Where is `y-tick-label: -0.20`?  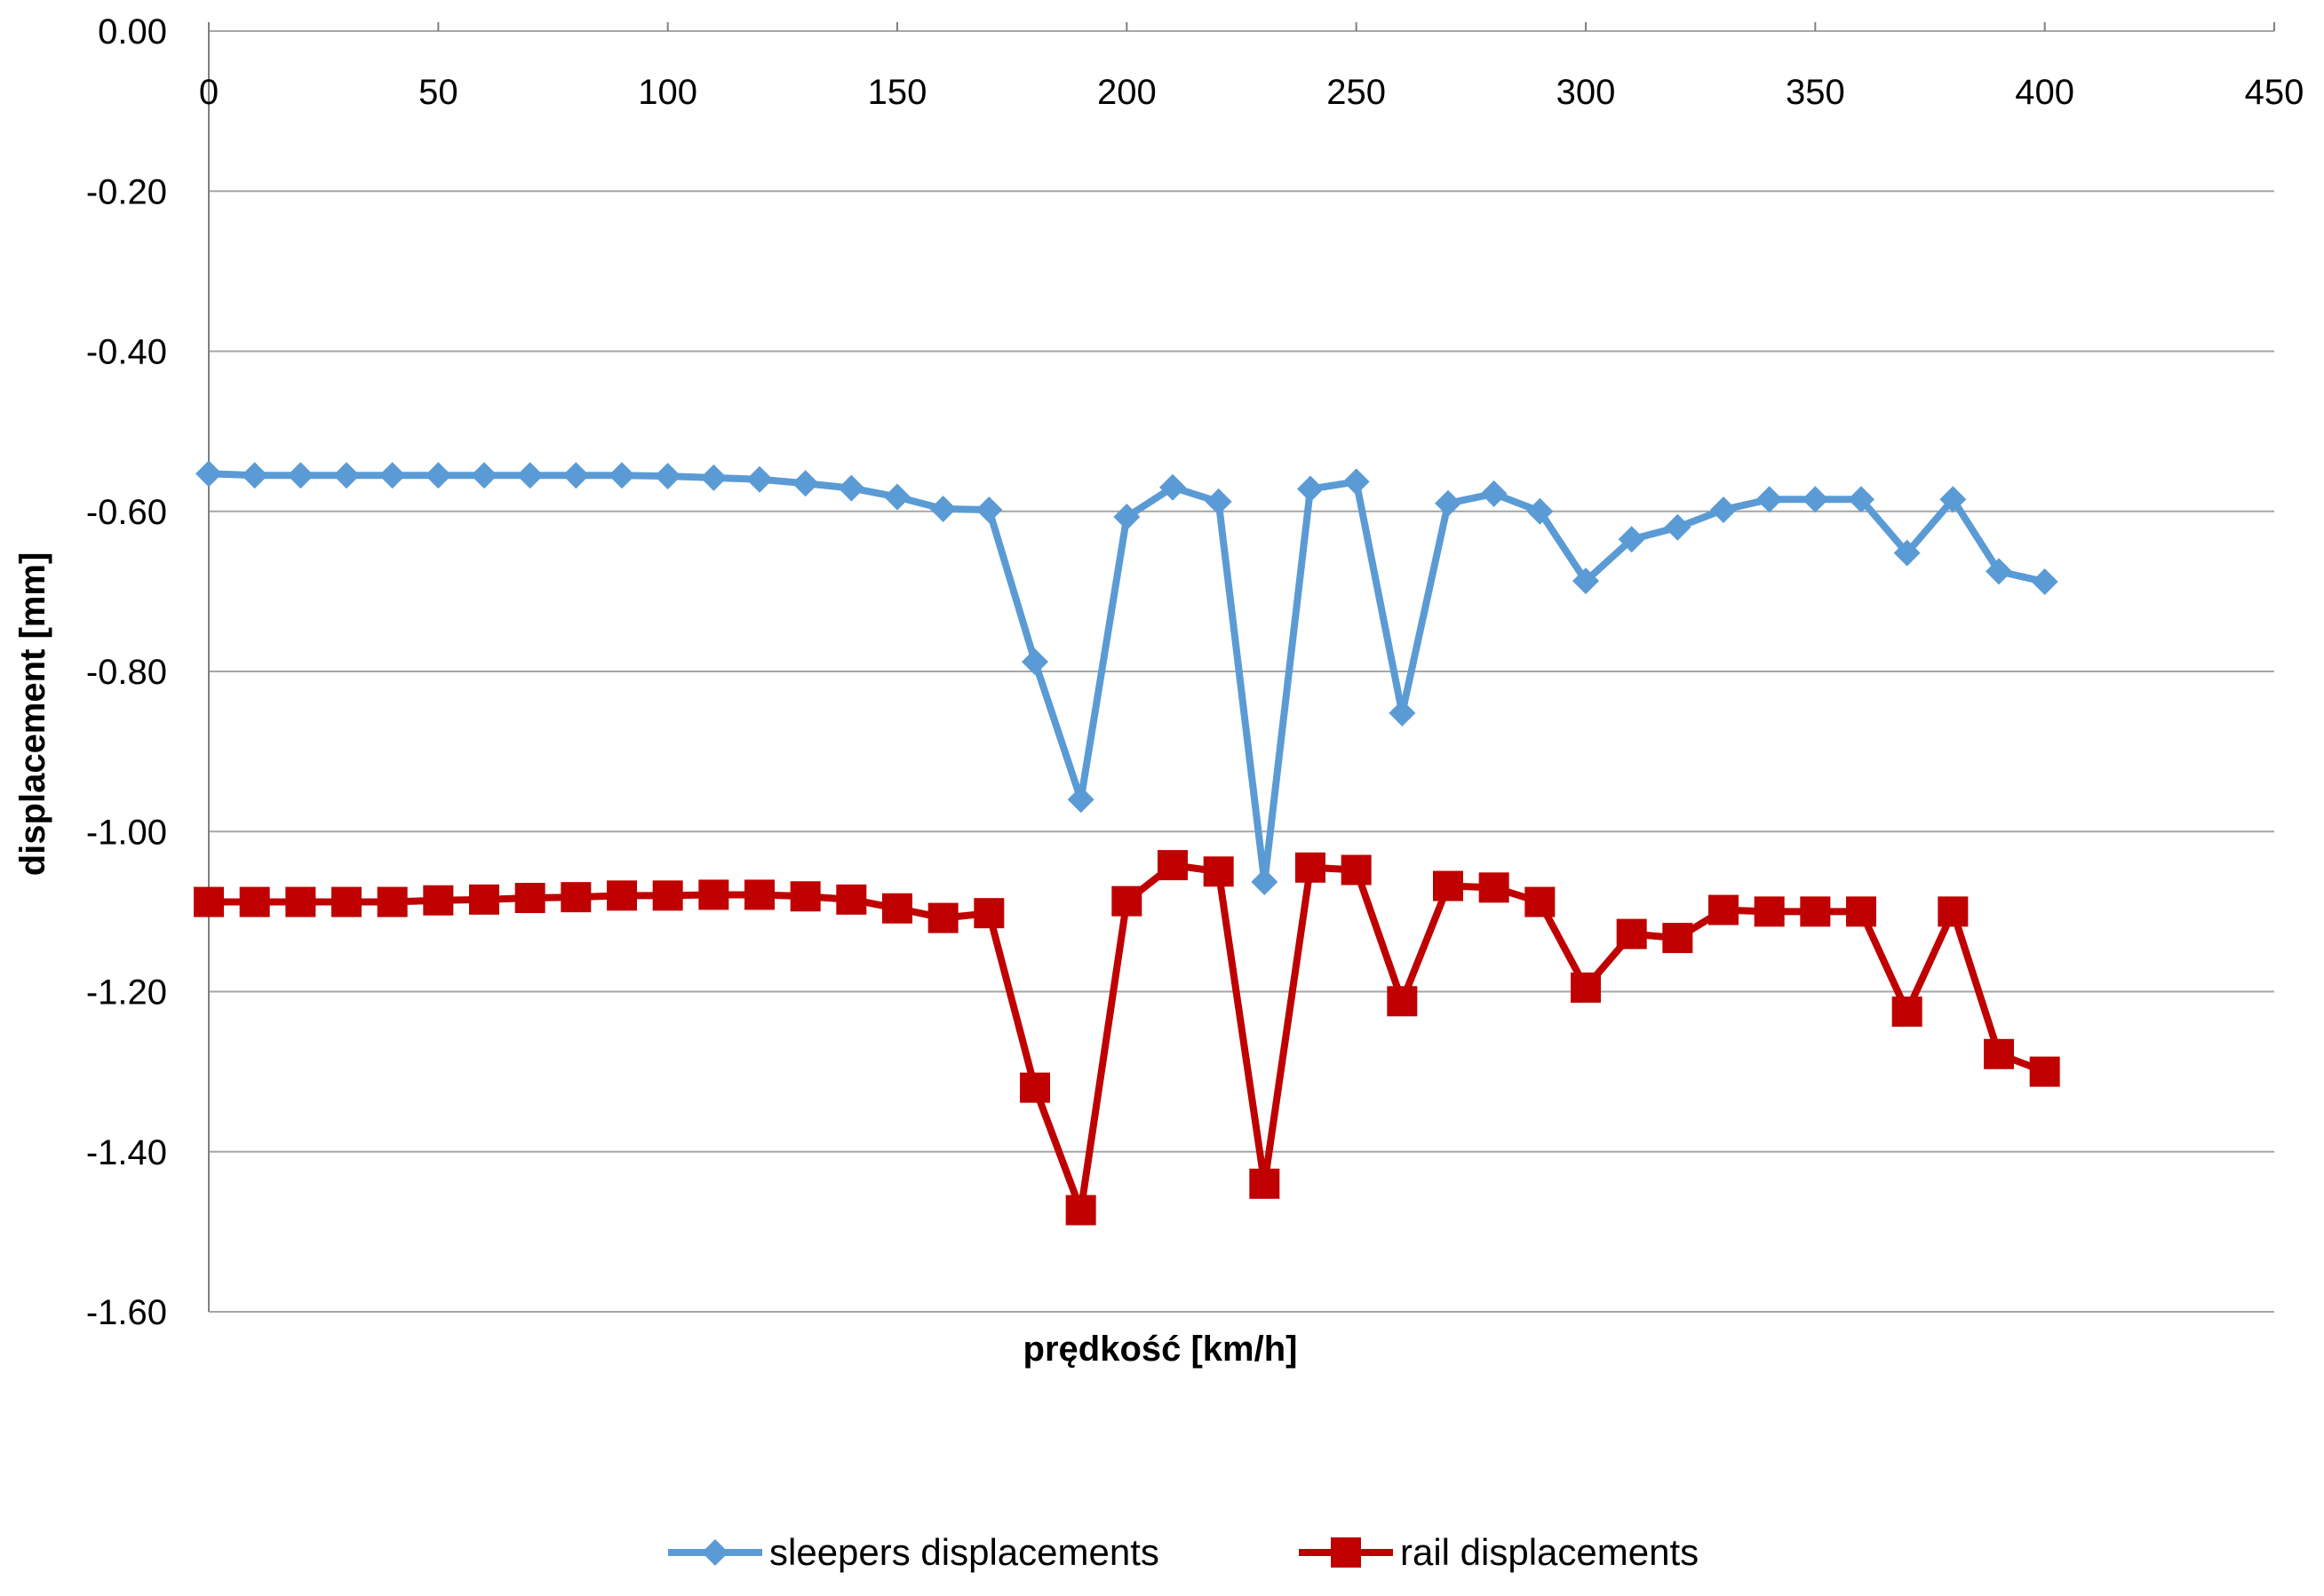
y-tick-label: -0.20 is located at coordinates (126, 192).